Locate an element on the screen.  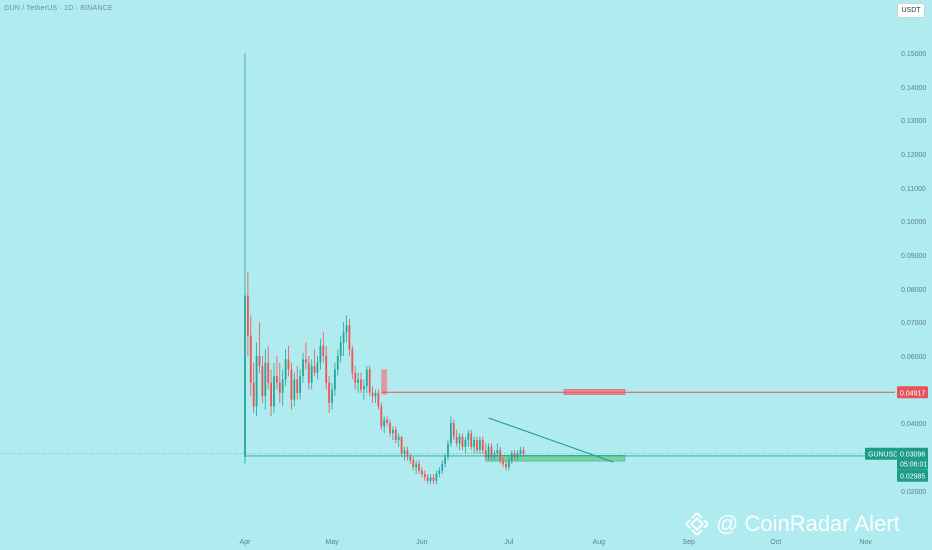
symbol-header: GUN / TetherUS · 1D · BINANCE is located at coordinates (58, 8).